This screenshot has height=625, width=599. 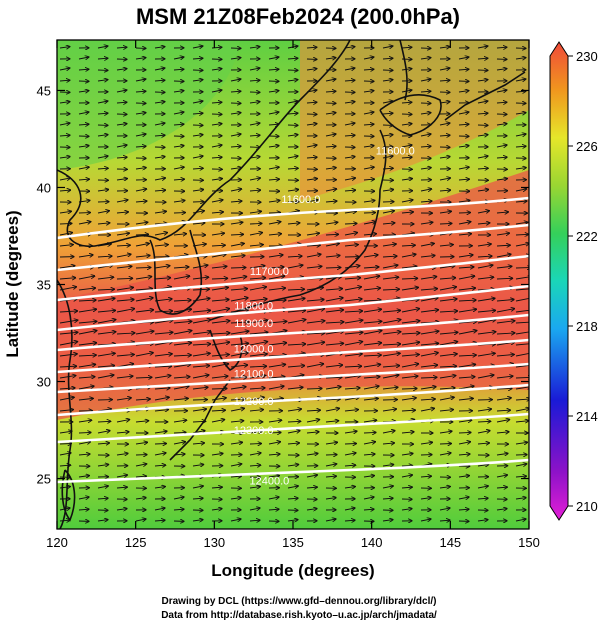 I want to click on colorbar-ticks: 230 226 222 218 214 210, so click(x=583, y=281).